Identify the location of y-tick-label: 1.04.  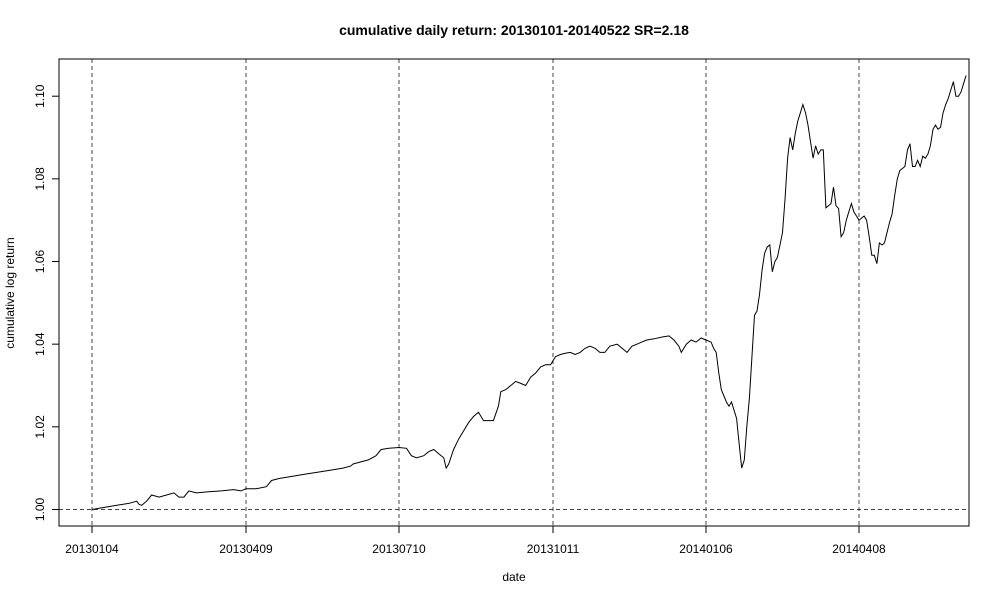
(40, 344).